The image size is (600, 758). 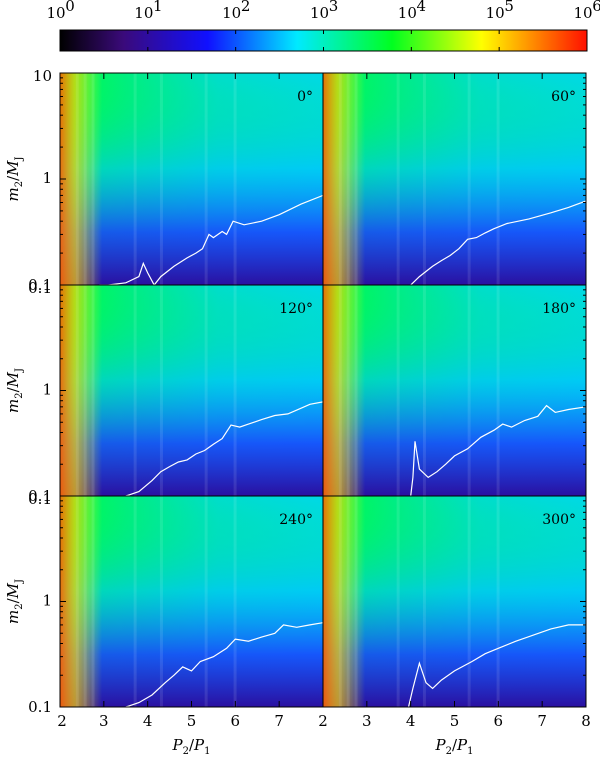 What do you see at coordinates (19, 370) in the screenshot?
I see `axis-label-part: J` at bounding box center [19, 370].